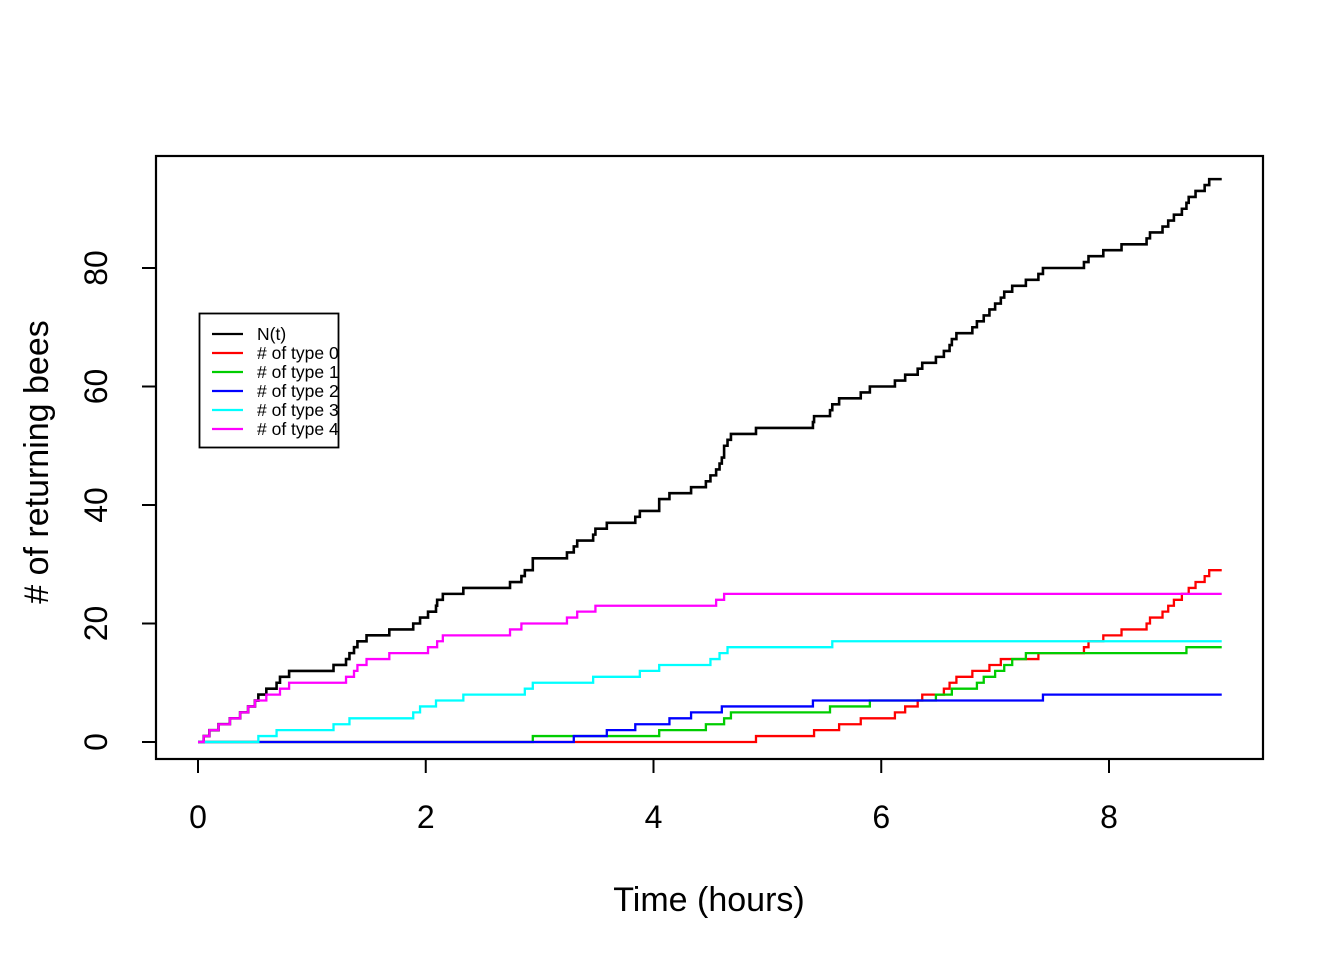 Image resolution: width=1344 pixels, height=965 pixels. What do you see at coordinates (298, 410) in the screenshot?
I see `legend-label: # of type 3` at bounding box center [298, 410].